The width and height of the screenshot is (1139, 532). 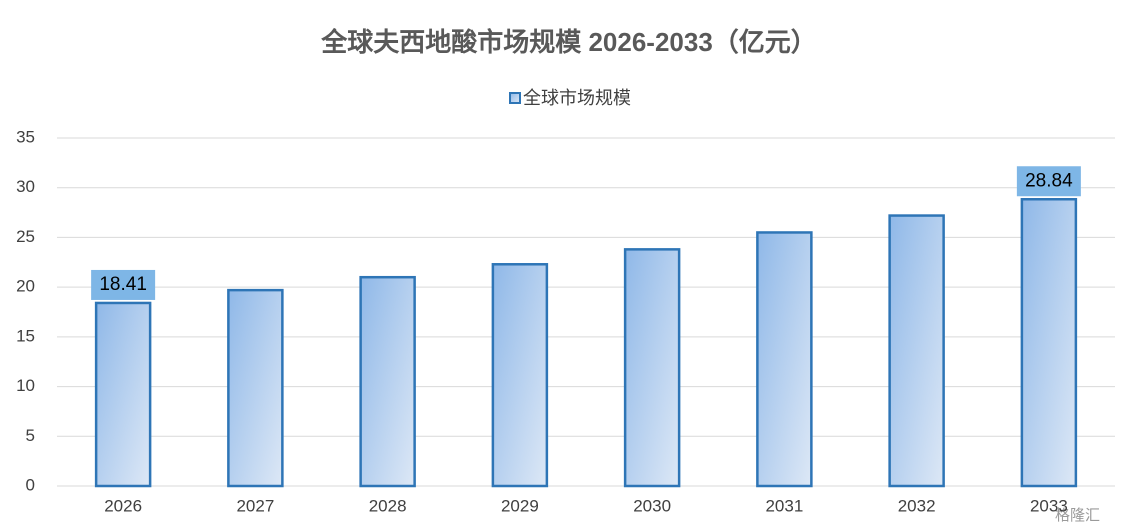 What do you see at coordinates (123, 505) in the screenshot?
I see `x-tick-label: 2026` at bounding box center [123, 505].